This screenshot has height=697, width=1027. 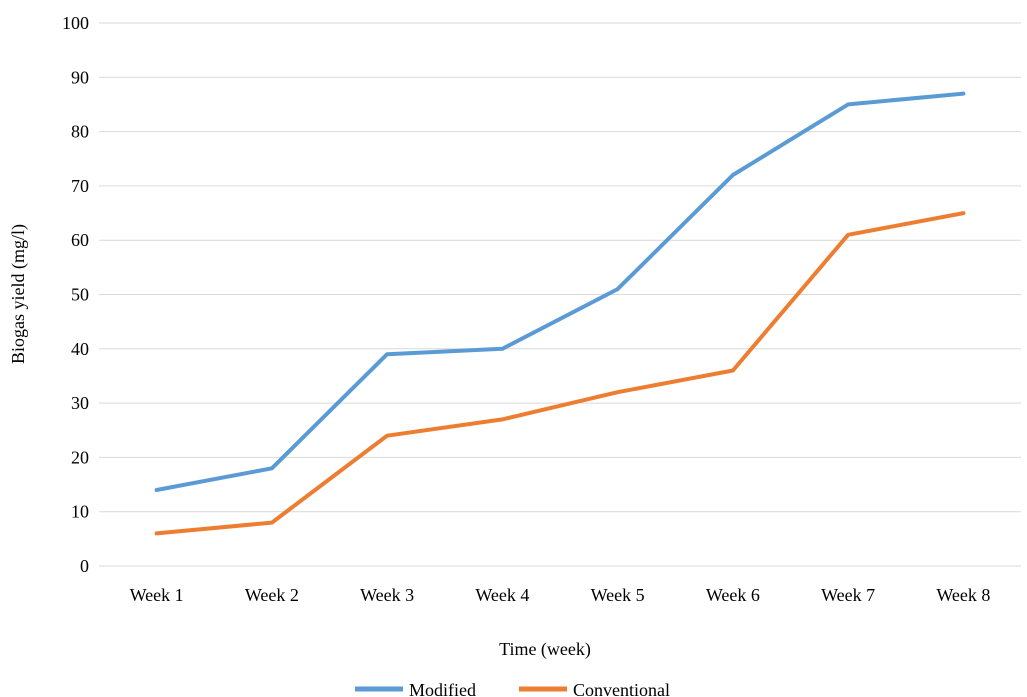 I want to click on y-tick-label: 10, so click(x=80, y=512).